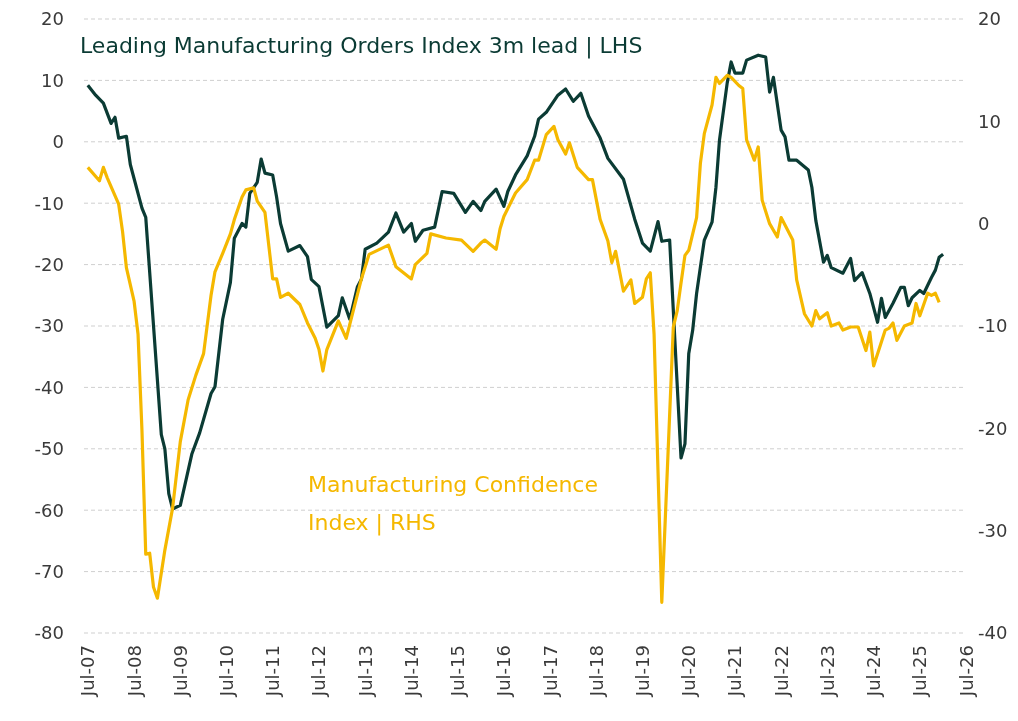 This screenshot has height=721, width=1018. Describe the element at coordinates (180, 671) in the screenshot. I see `x-tick-label: Jul-09` at that location.